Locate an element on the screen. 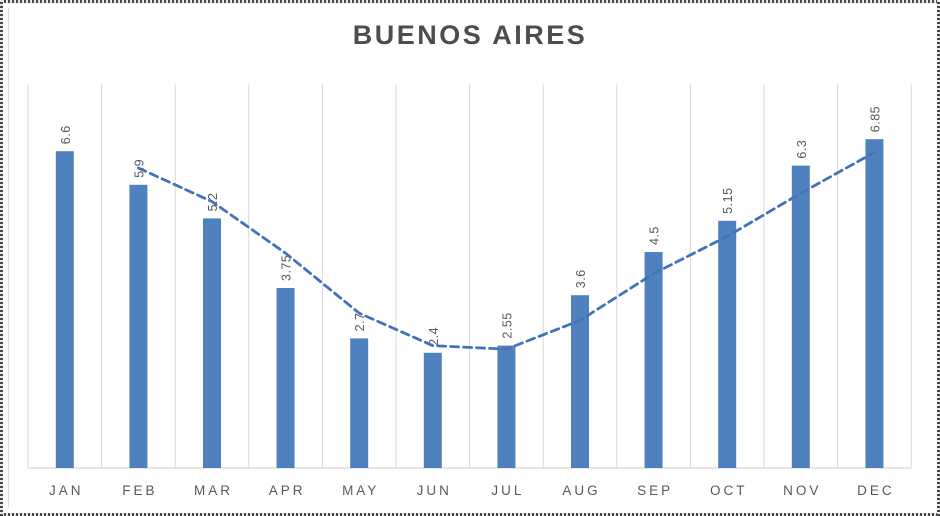 This screenshot has width=940, height=516. month-label-may: MAY is located at coordinates (360, 490).